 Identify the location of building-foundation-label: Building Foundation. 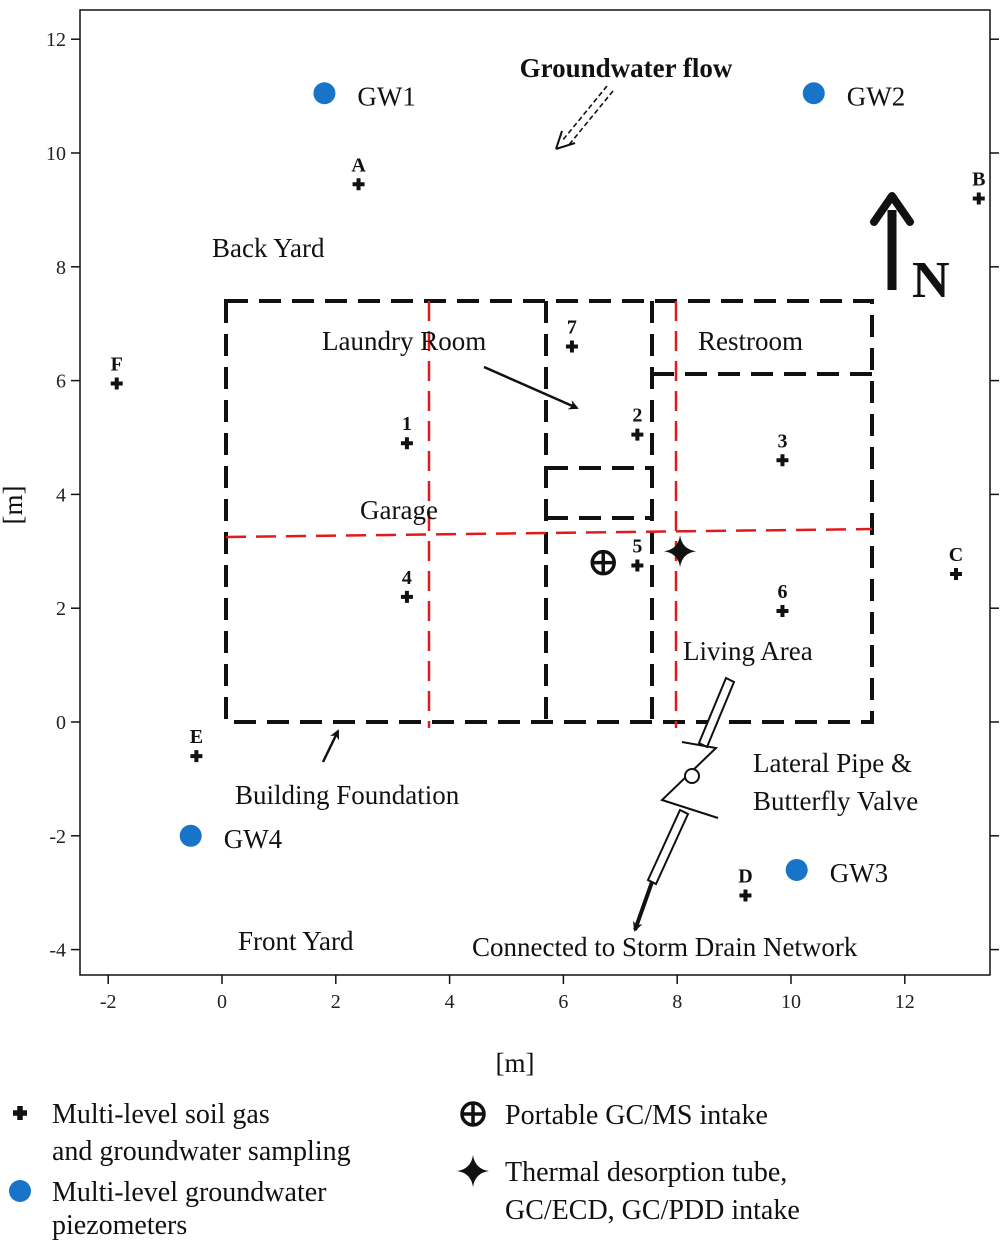
(347, 795).